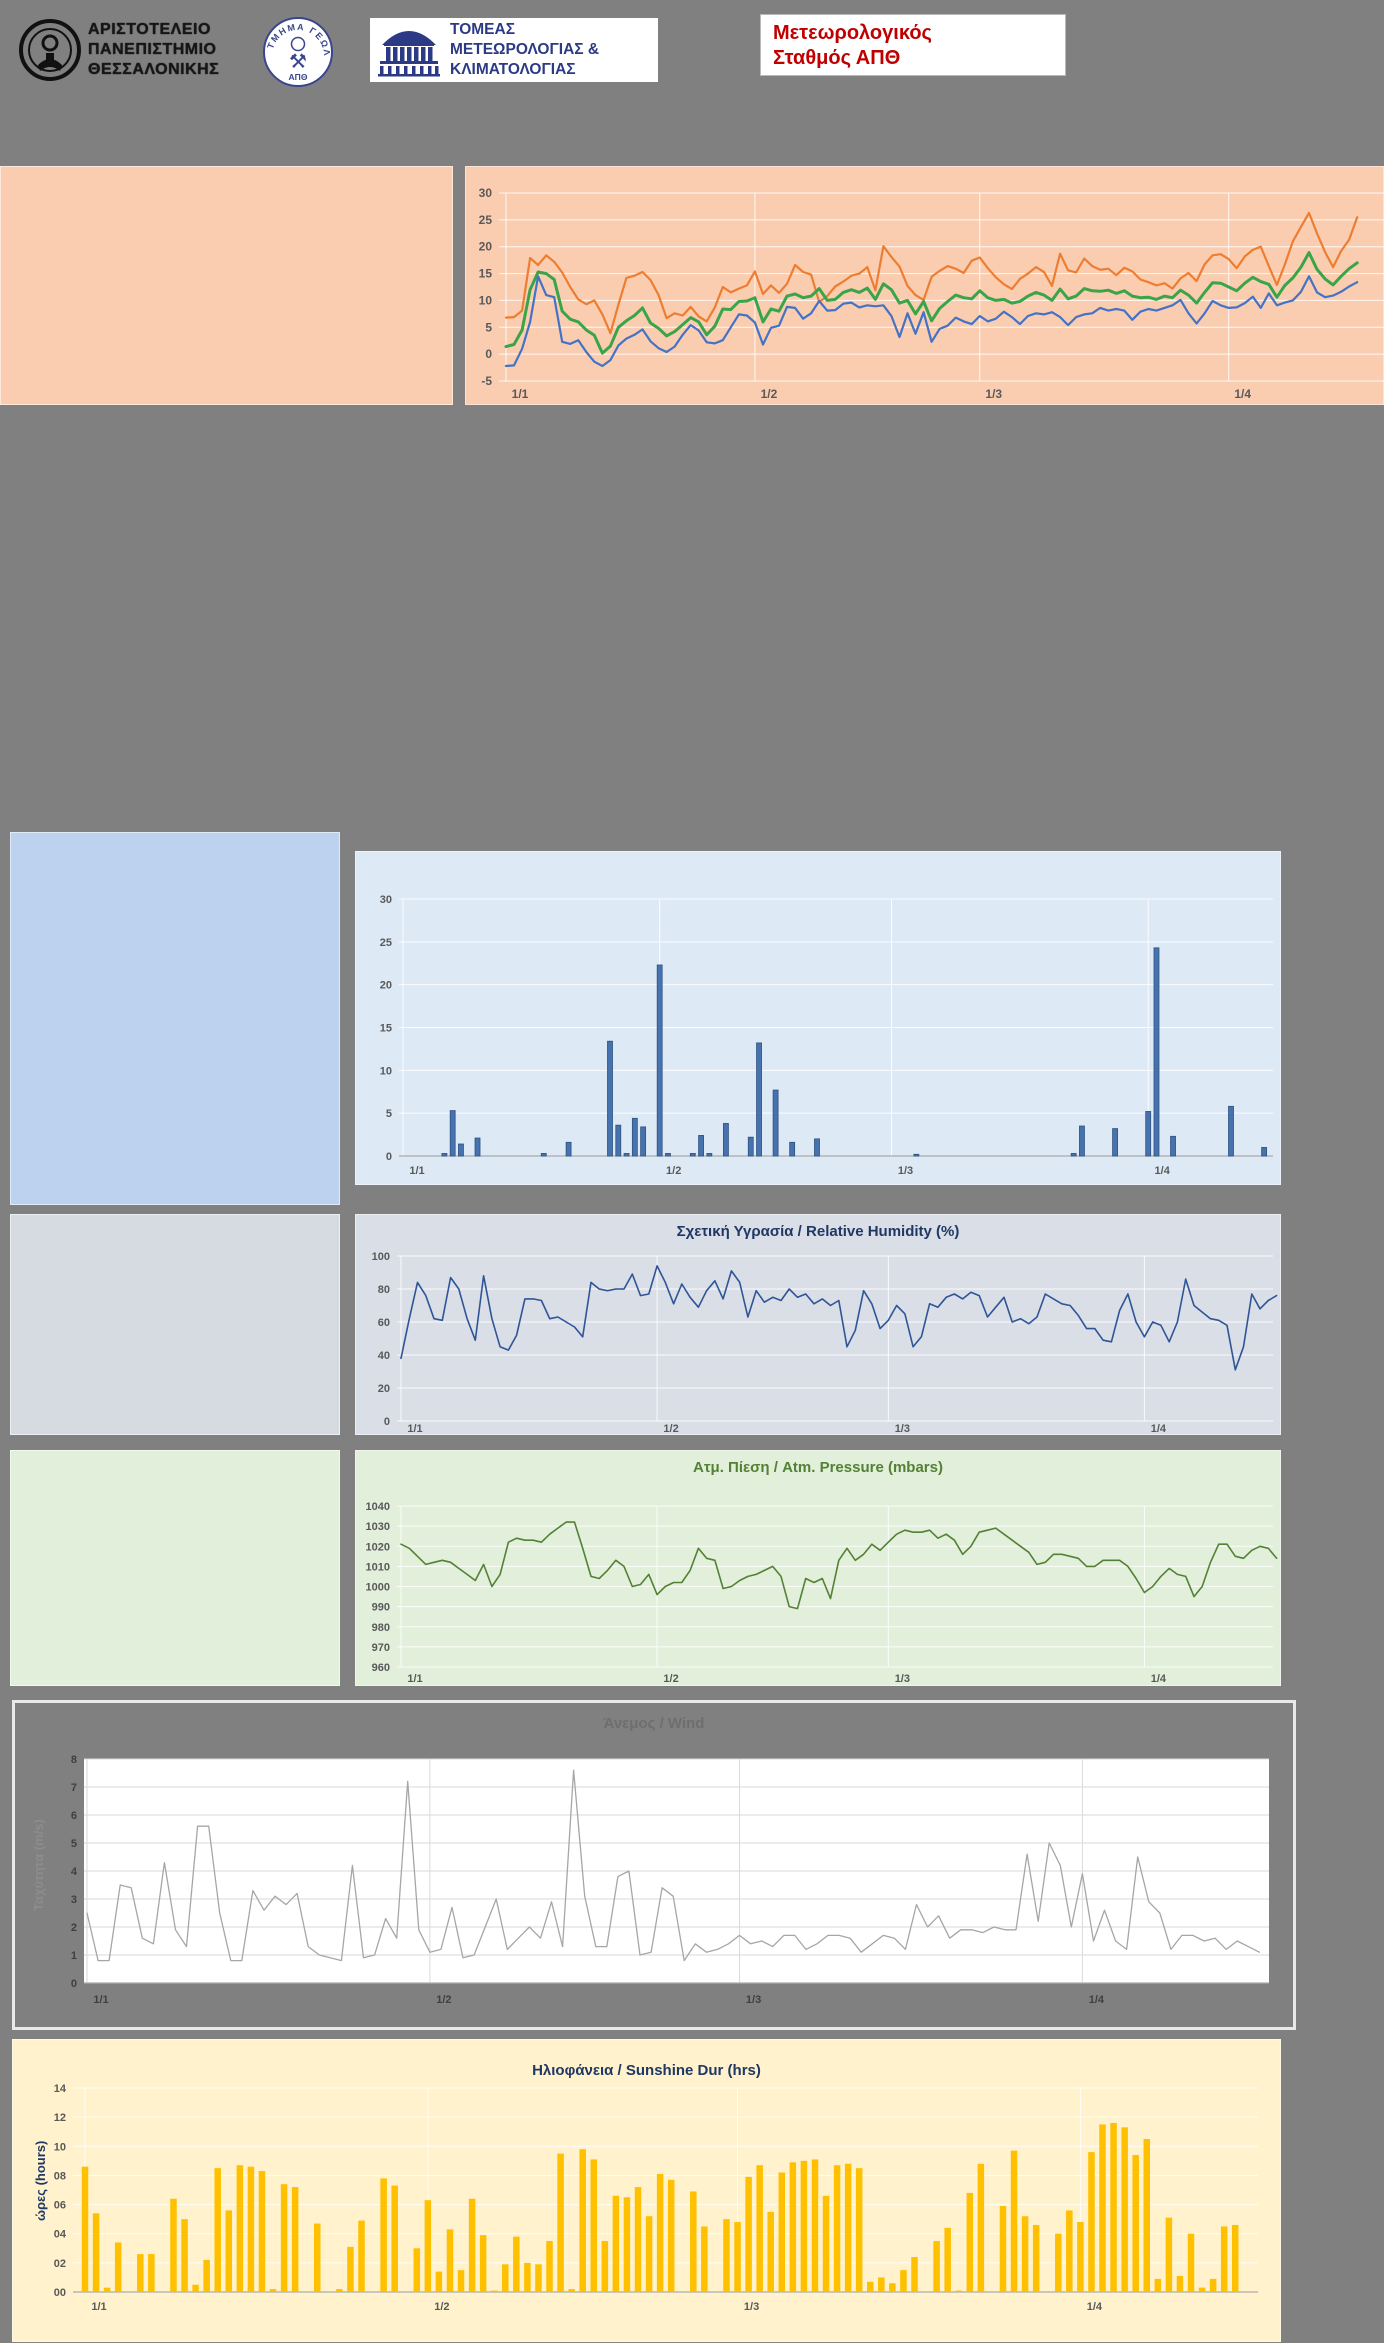 The image size is (1384, 2343). Describe the element at coordinates (60, 2176) in the screenshot. I see `svg-text: 08` at that location.